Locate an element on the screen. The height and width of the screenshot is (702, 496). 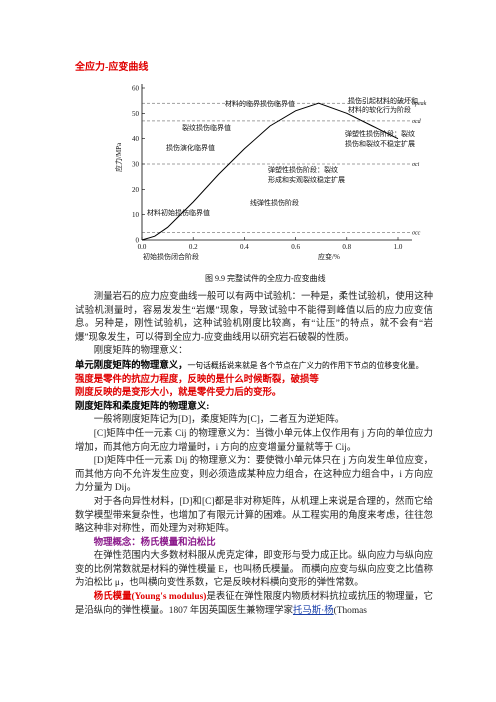
paragraph: 刚度反映的是变形大小，就是零件受力后的变形。 is located at coordinates (178, 393).